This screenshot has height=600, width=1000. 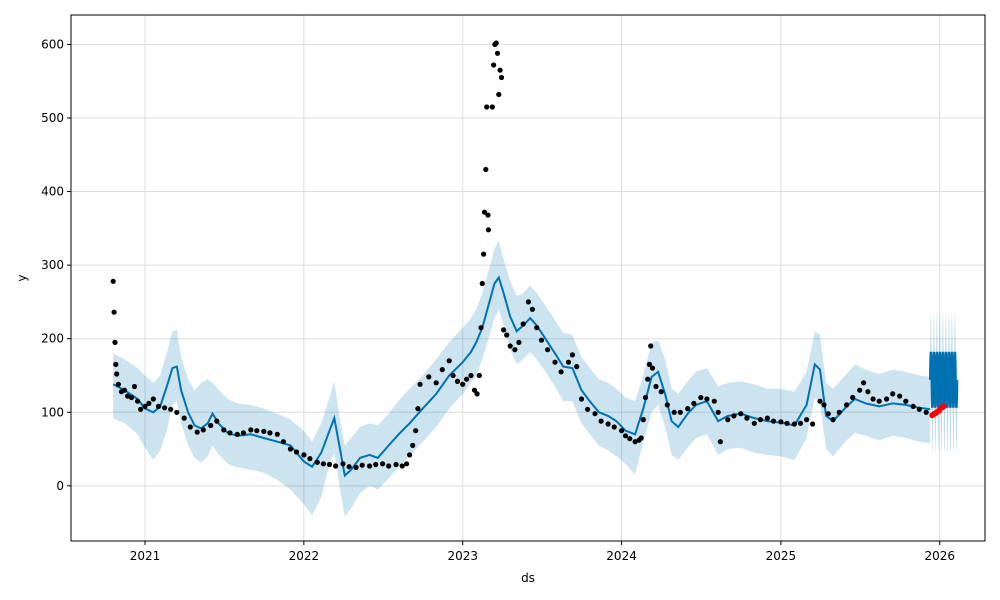 What do you see at coordinates (145, 556) in the screenshot?
I see `x-tick-label: 2021` at bounding box center [145, 556].